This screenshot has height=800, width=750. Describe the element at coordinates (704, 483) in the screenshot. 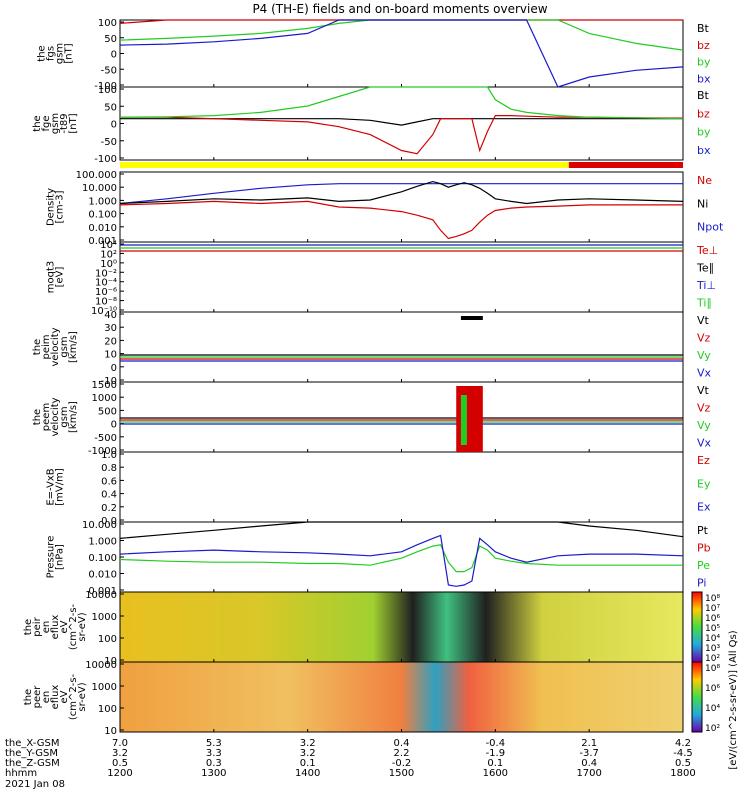

I see `legend-Ey: Ey` at that location.